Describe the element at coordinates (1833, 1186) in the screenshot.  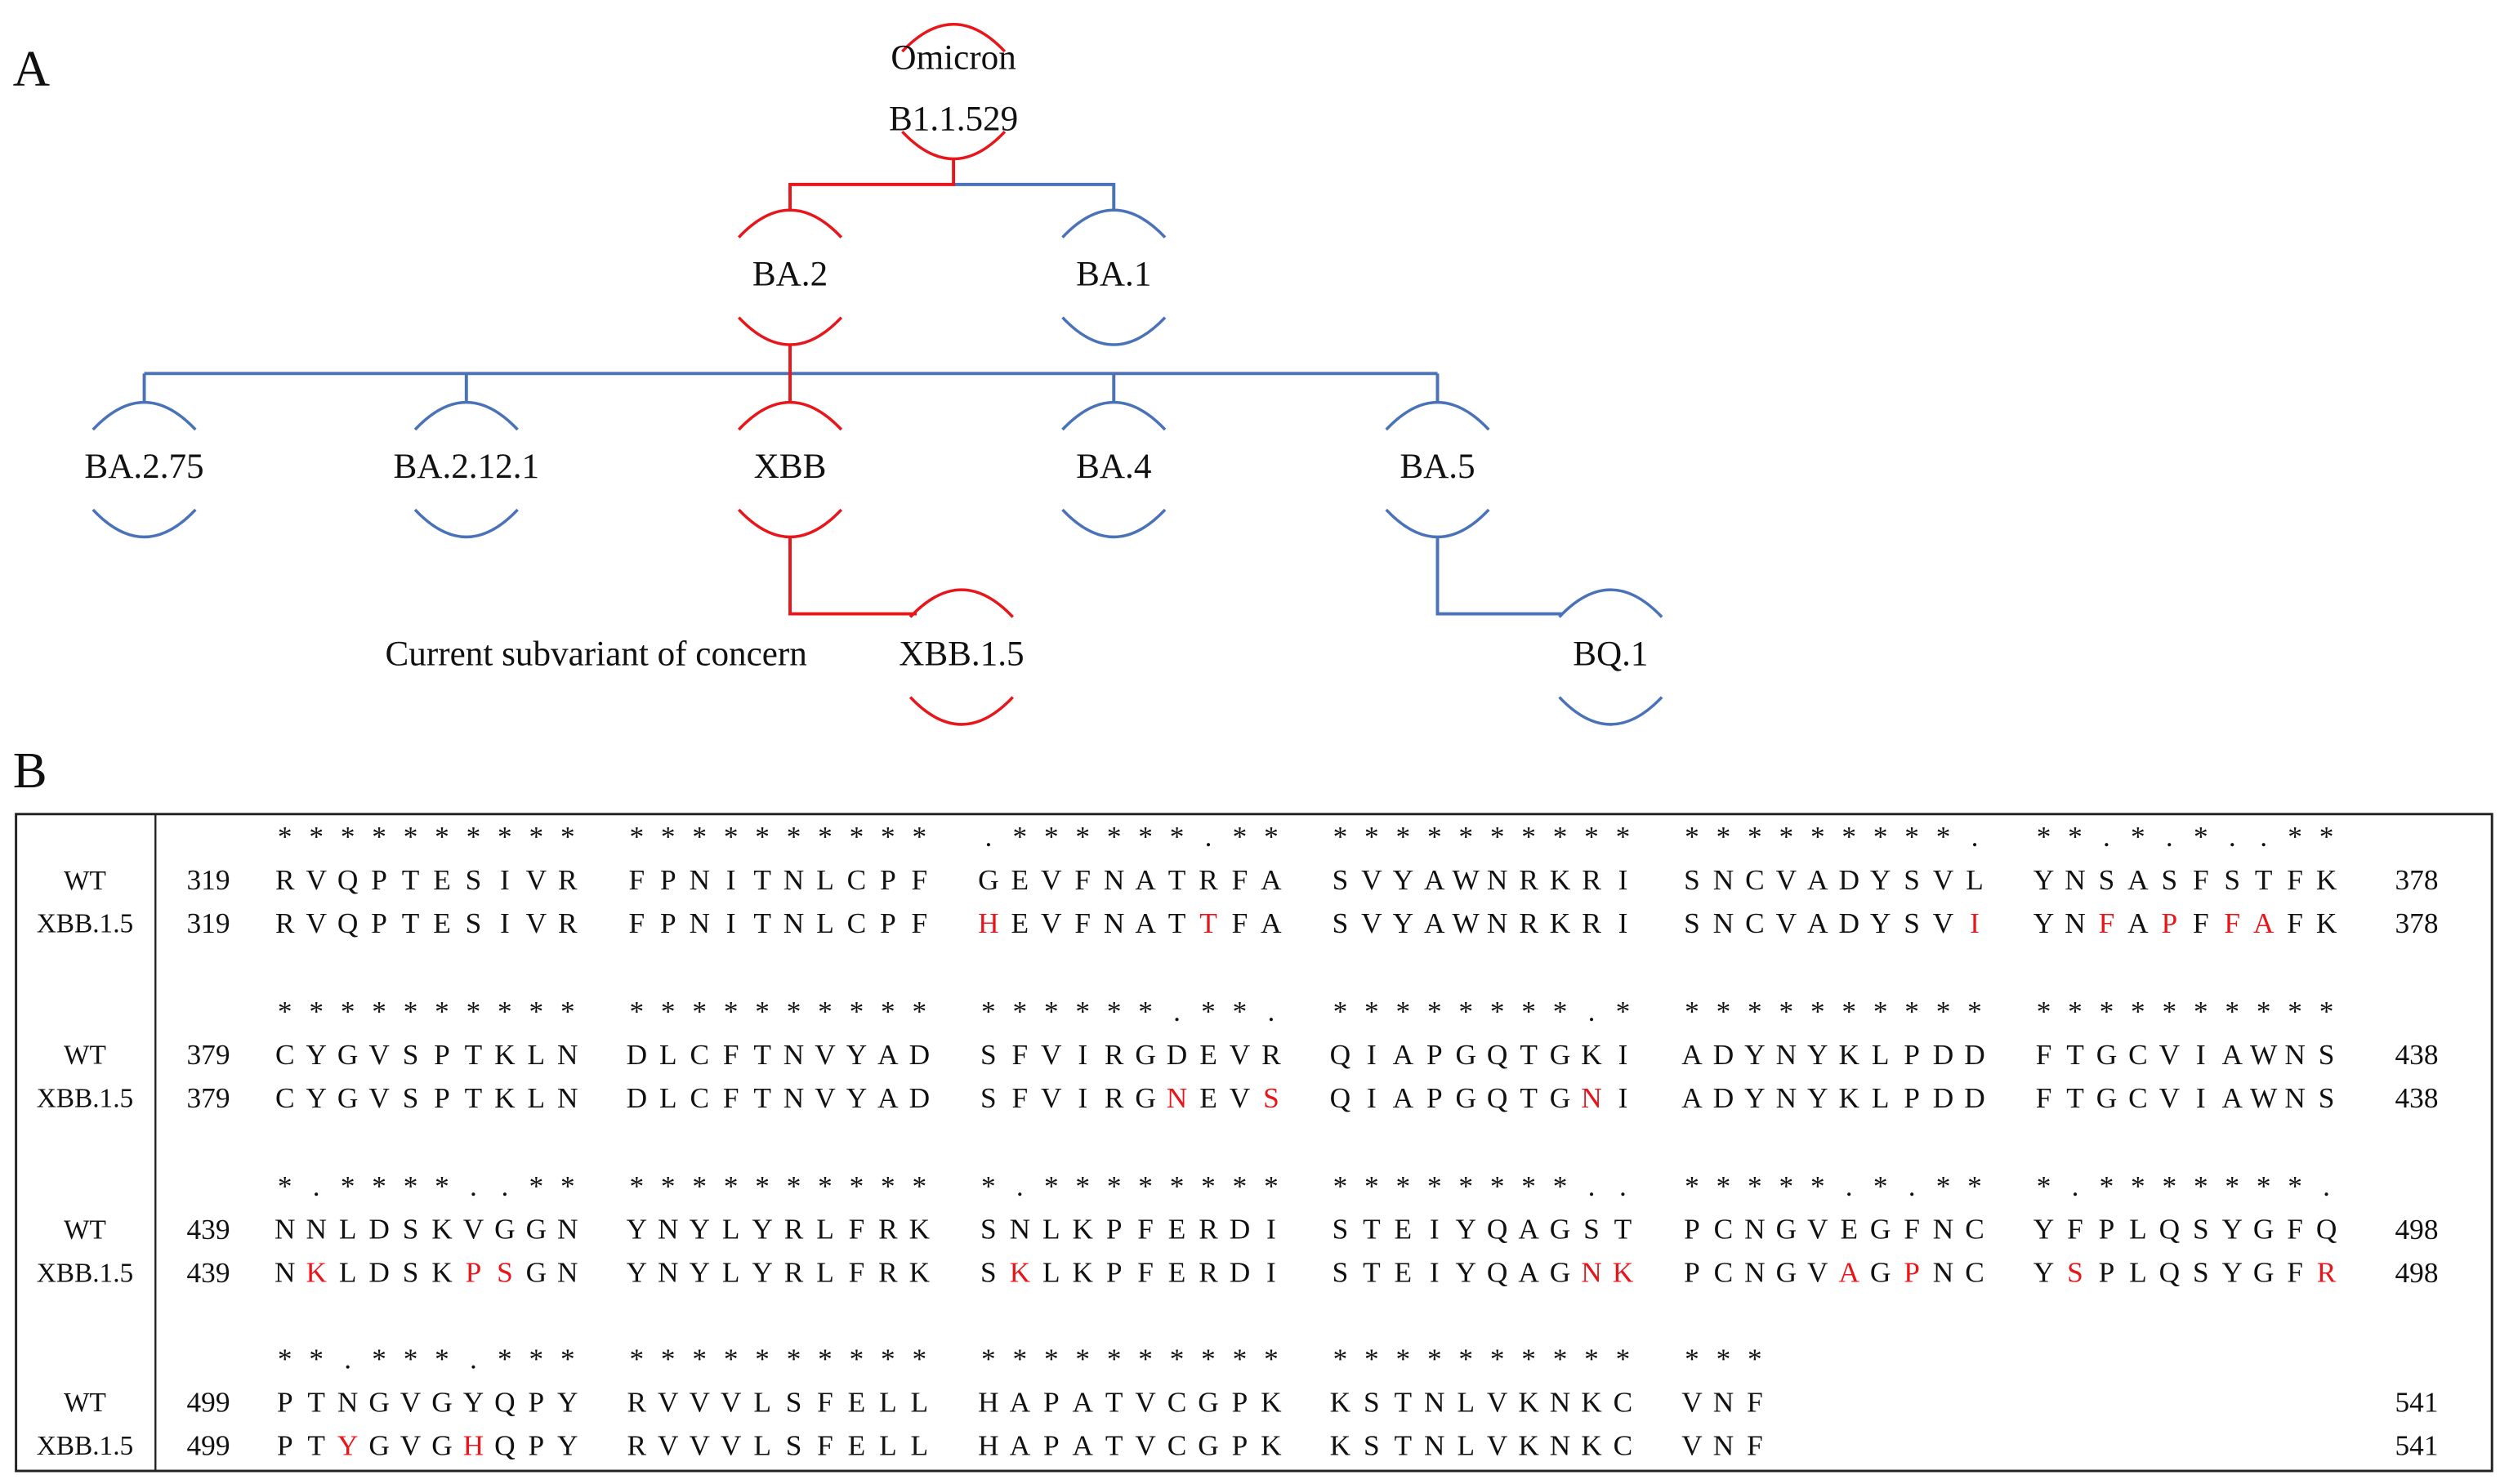
I see `conservation: * * * * *. *. * *` at that location.